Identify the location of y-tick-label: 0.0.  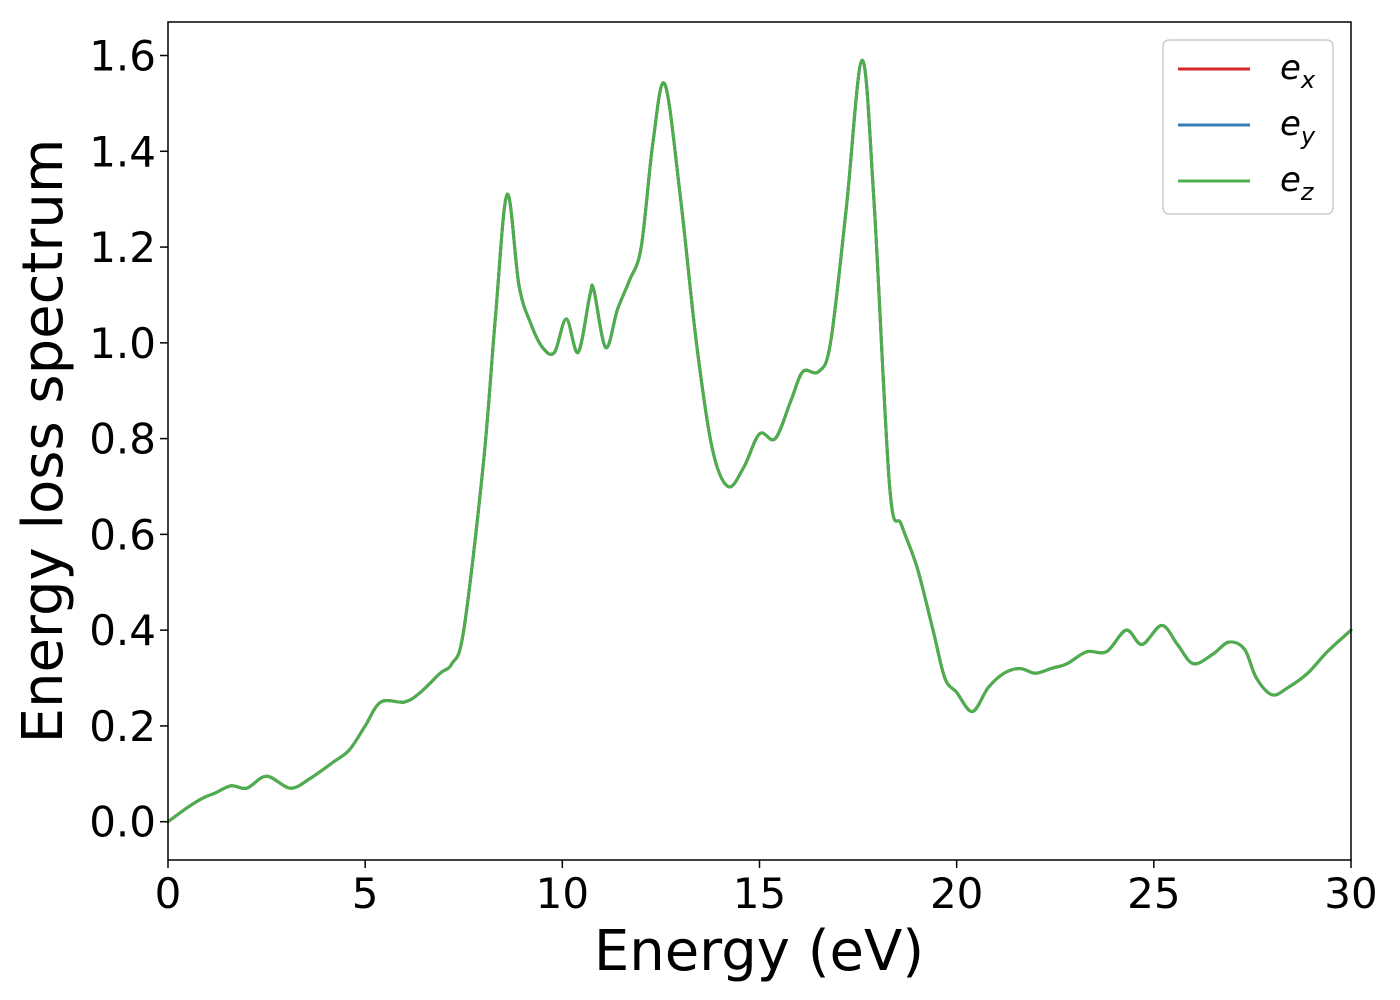
(122, 822).